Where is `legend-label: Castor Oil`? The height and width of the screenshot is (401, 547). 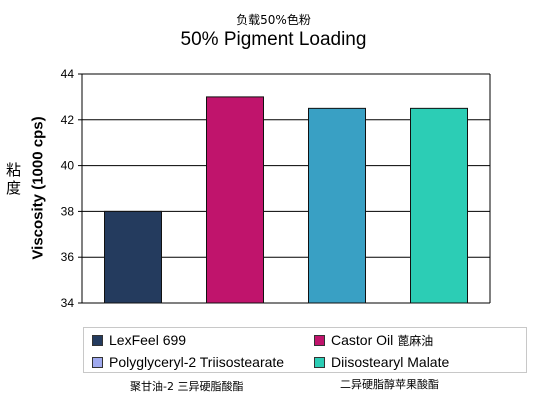 legend-label: Castor Oil is located at coordinates (362, 340).